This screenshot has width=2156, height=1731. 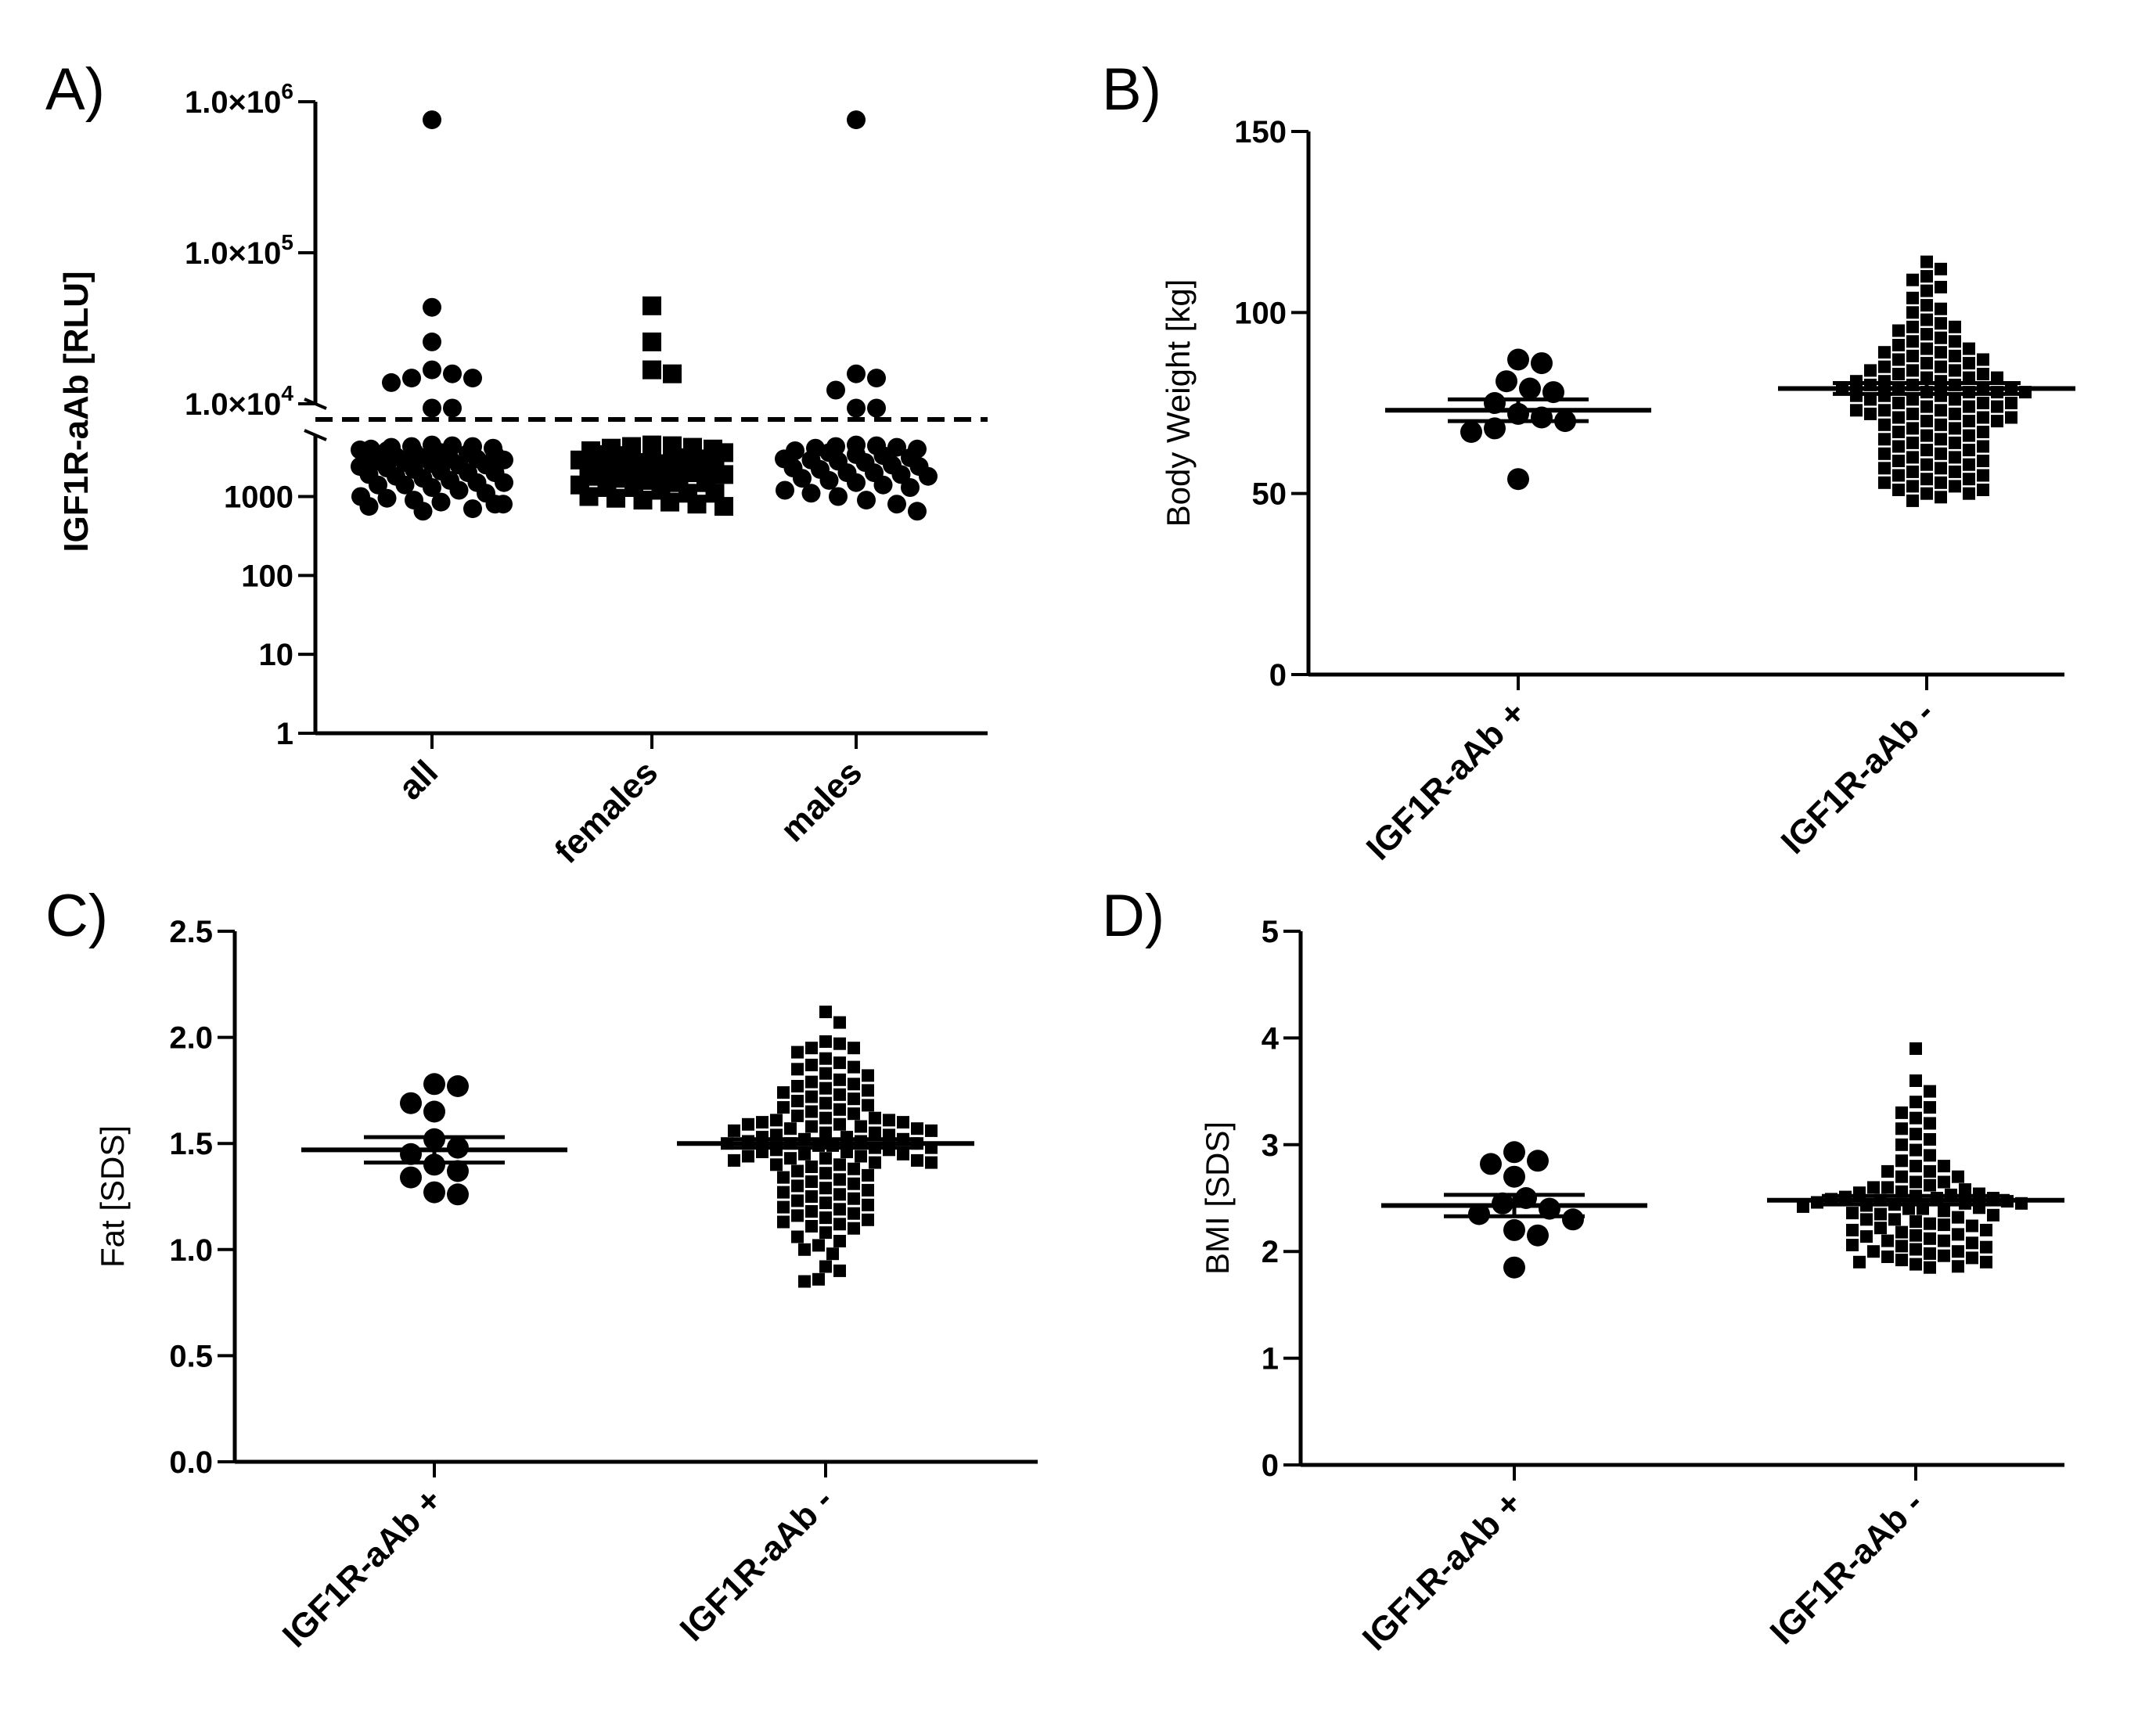 I want to click on panel-c-y-tick-label: 1.0, so click(x=191, y=1250).